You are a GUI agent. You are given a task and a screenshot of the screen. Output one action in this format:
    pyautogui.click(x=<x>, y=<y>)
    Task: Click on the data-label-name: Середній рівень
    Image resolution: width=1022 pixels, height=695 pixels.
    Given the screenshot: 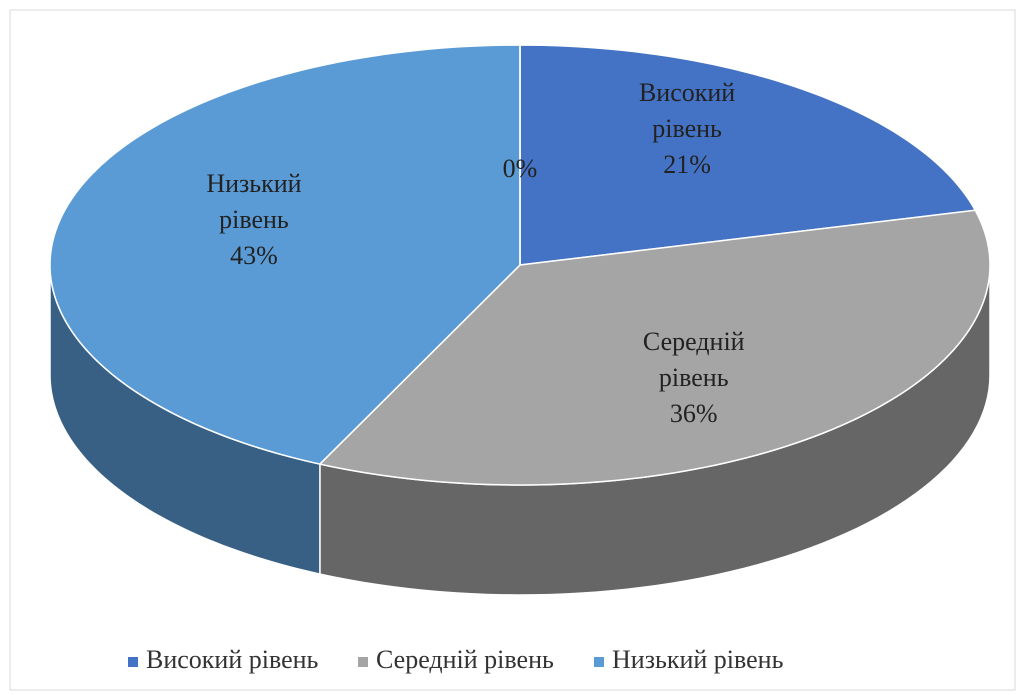 What is the action you would take?
    pyautogui.click(x=693, y=359)
    